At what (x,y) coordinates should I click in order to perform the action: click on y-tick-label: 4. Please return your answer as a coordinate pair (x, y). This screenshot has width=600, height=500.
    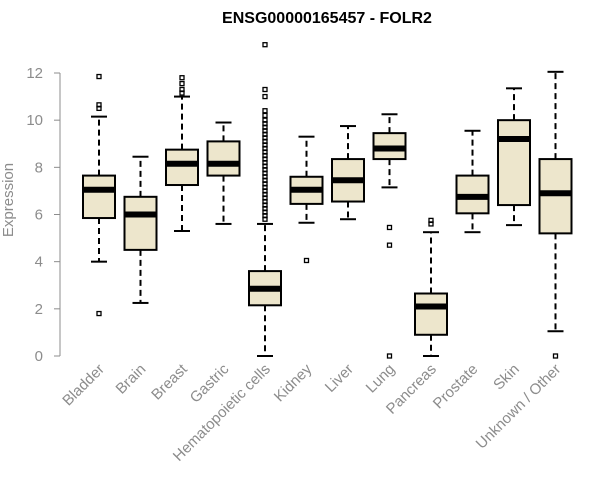
    Looking at the image, I should click on (39, 262).